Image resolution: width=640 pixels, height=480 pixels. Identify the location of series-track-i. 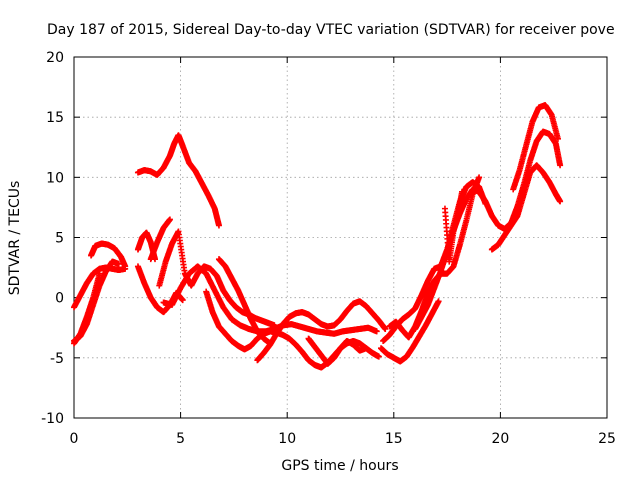
(217, 278).